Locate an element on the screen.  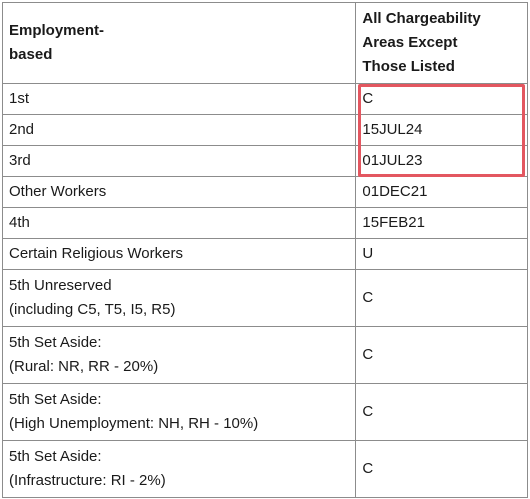
table-row: 3rd 01JUL23 is located at coordinates (264, 161).